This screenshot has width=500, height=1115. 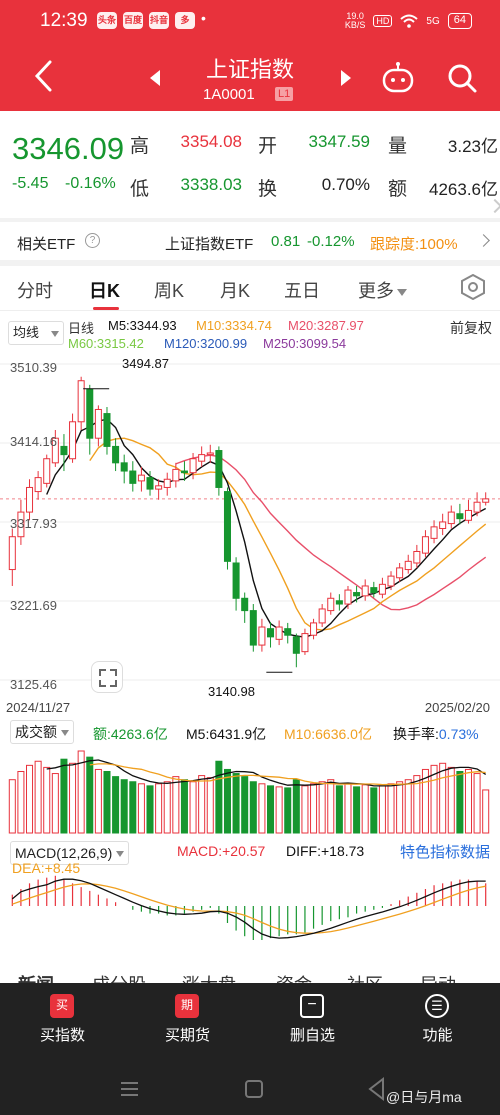 What do you see at coordinates (229, 94) in the screenshot?
I see `stock-code: 1A0001` at bounding box center [229, 94].